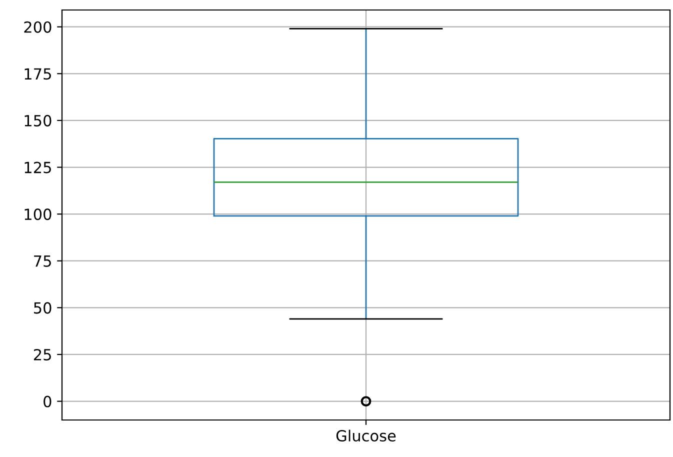 This screenshot has height=457, width=673. What do you see at coordinates (48, 402) in the screenshot?
I see `y-tick-label: 0` at bounding box center [48, 402].